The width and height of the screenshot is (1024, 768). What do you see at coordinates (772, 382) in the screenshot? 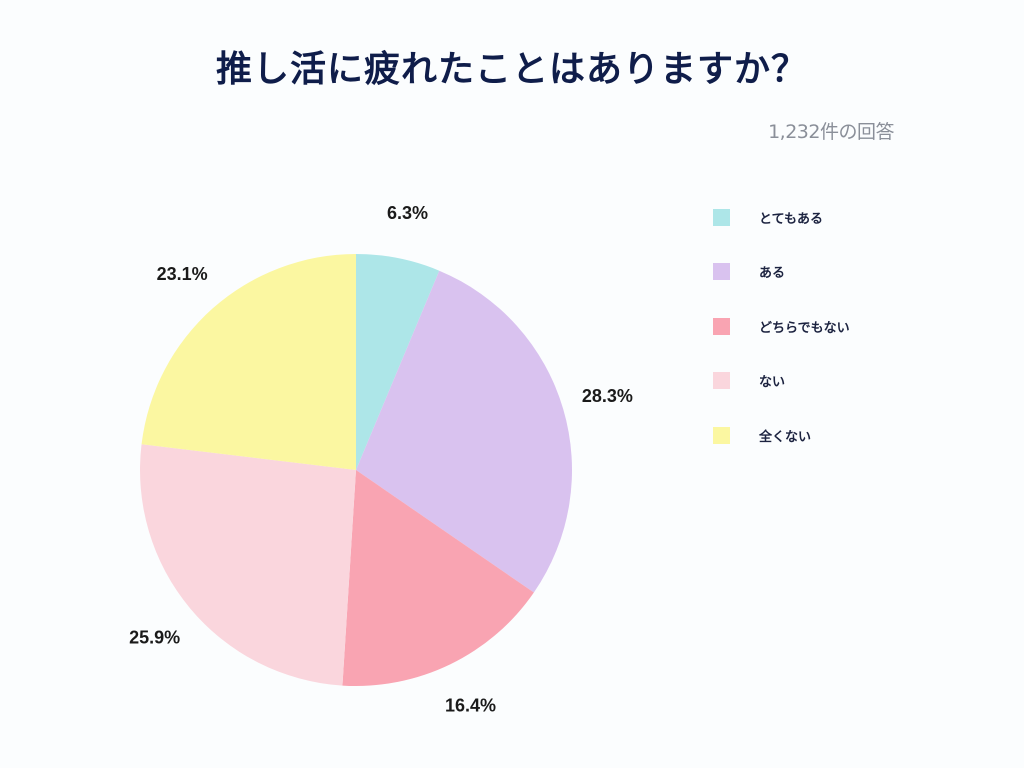
I see `legend-label: ない` at bounding box center [772, 382].